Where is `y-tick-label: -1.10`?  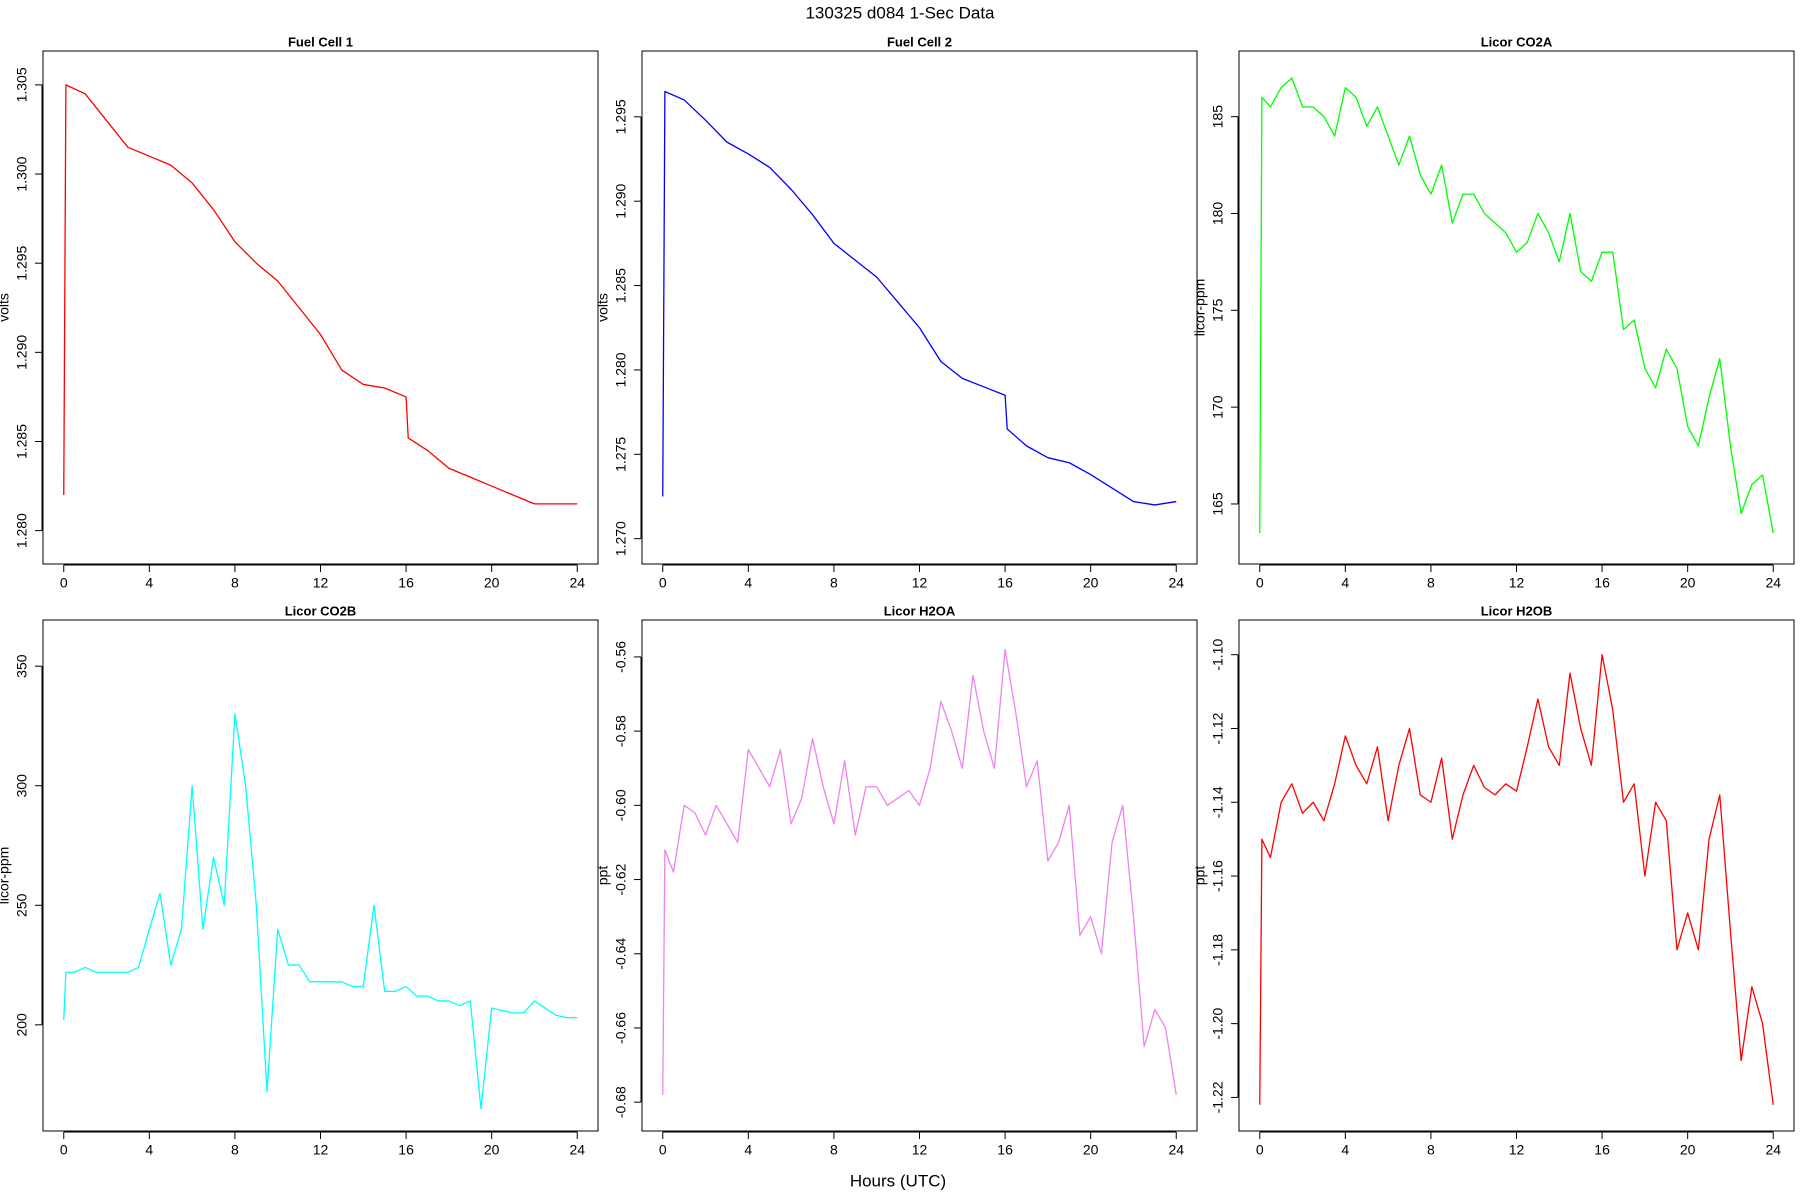
y-tick-label: -1.10 is located at coordinates (1218, 655).